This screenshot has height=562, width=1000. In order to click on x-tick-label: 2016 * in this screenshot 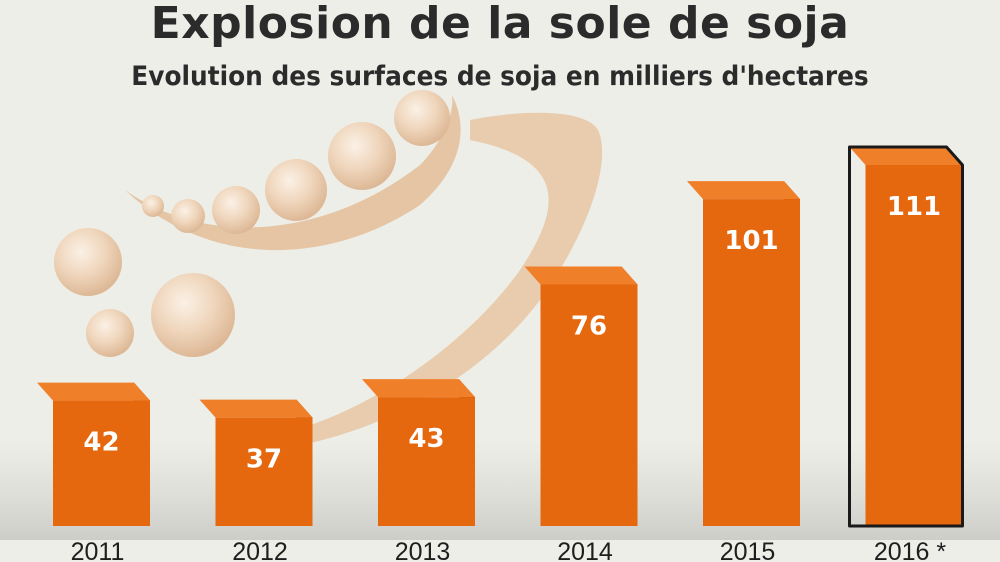, I will do `click(910, 550)`.